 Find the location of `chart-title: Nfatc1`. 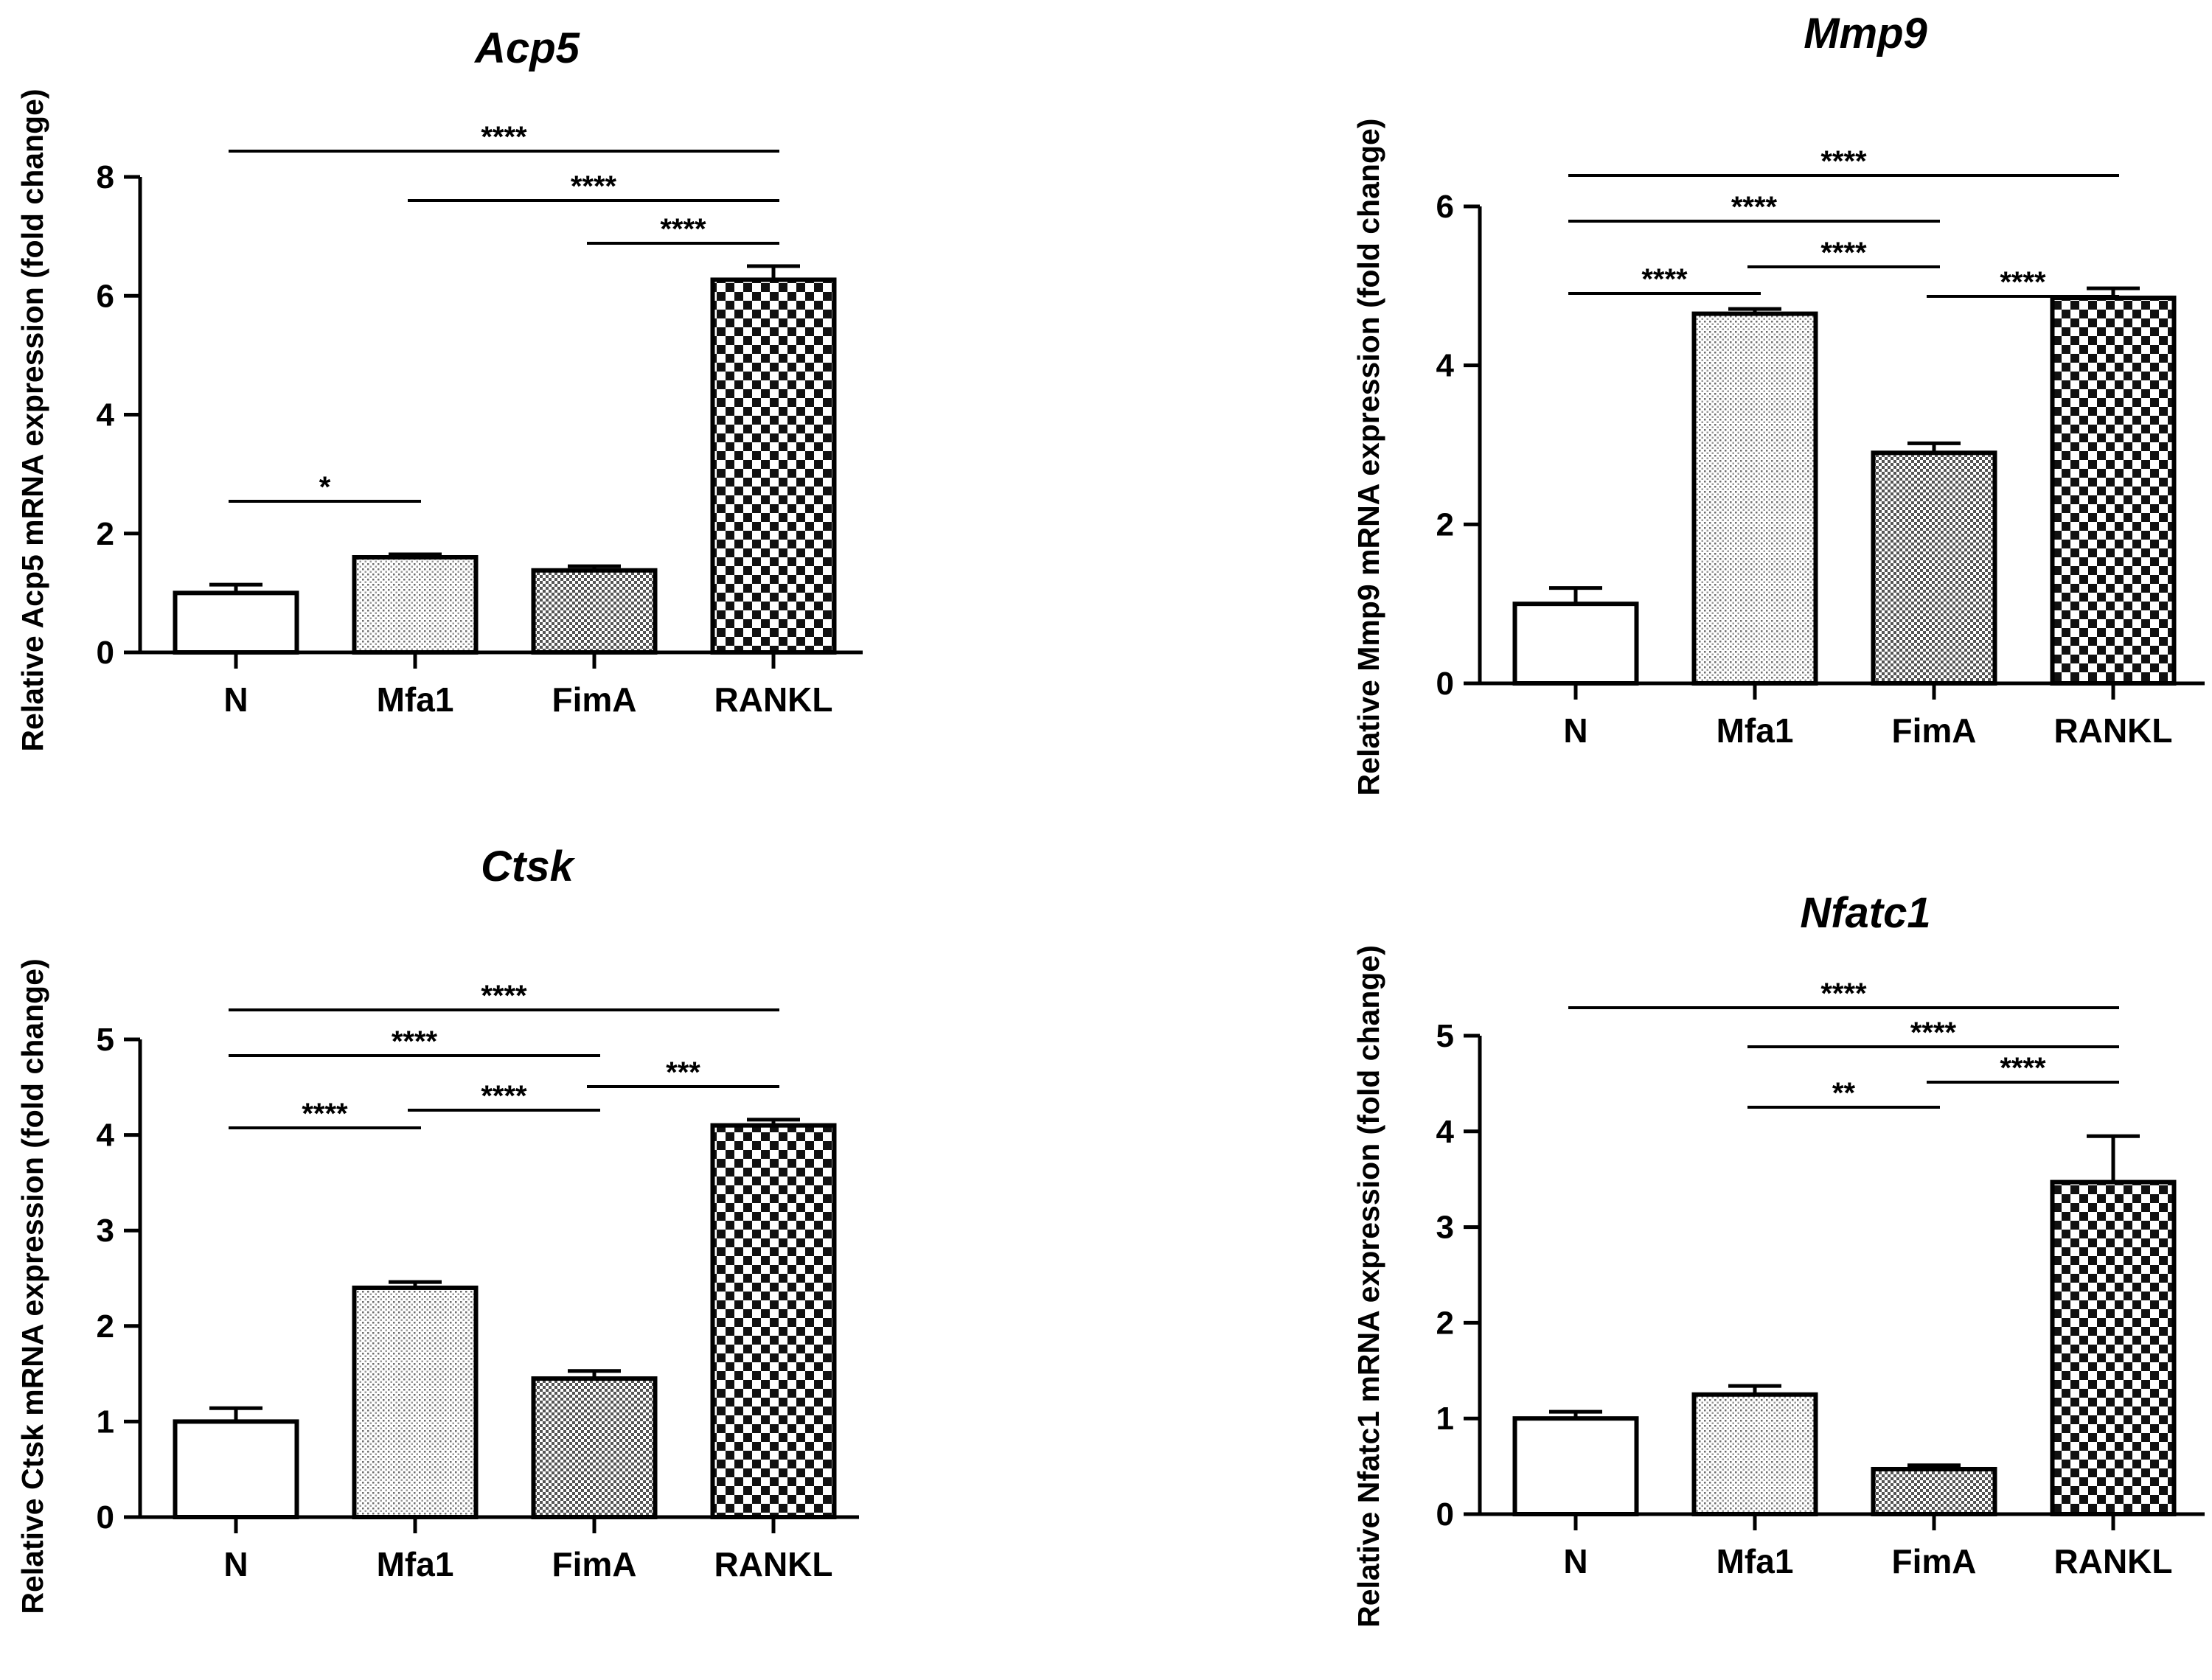

chart-title: Nfatc1 is located at coordinates (1865, 913).